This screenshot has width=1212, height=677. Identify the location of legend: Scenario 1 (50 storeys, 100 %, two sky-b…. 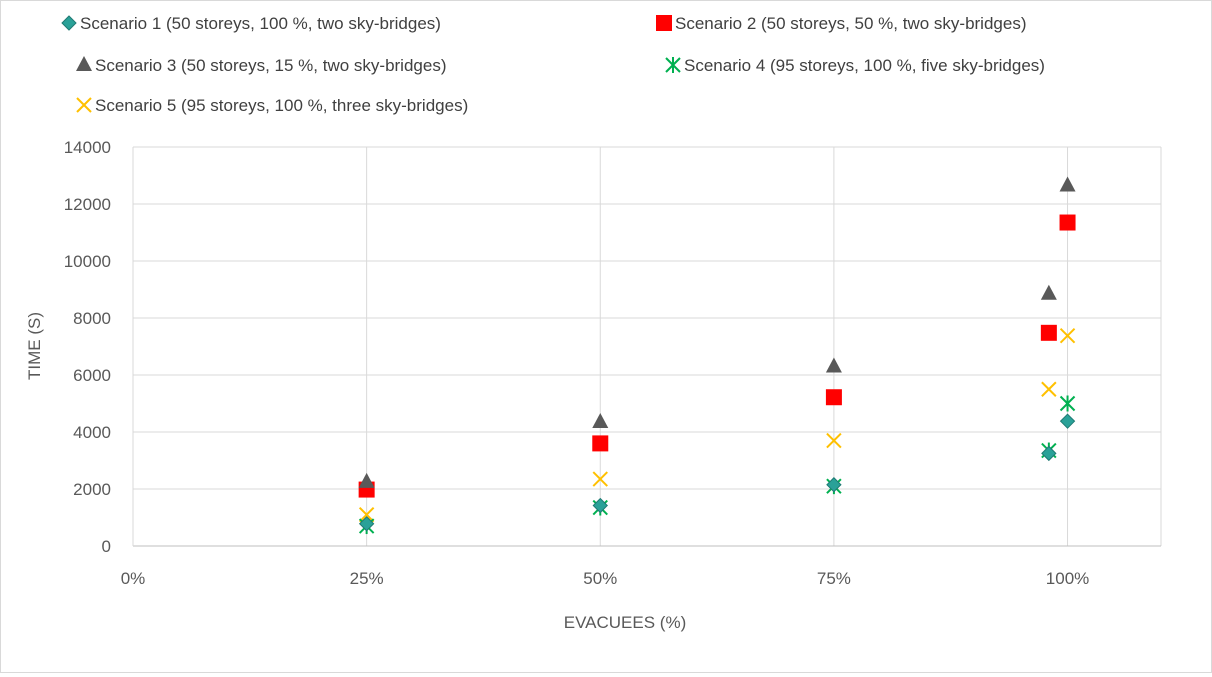
(553, 64).